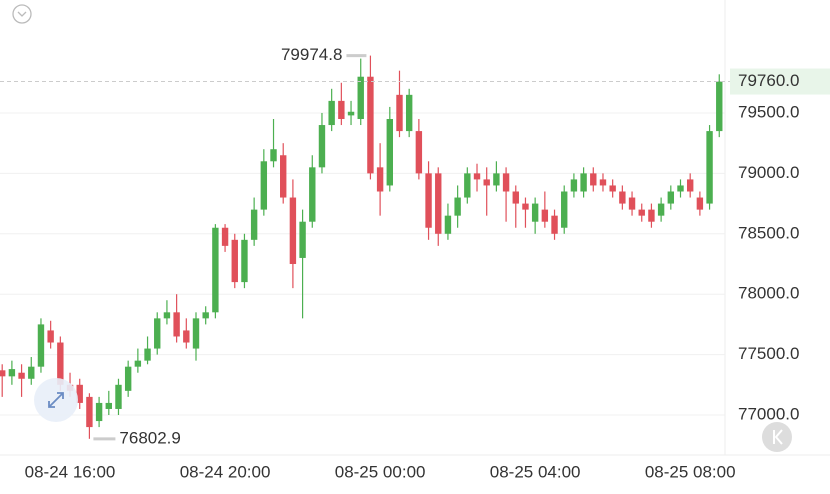  I want to click on last-price-label: 79760.0, so click(768, 80).